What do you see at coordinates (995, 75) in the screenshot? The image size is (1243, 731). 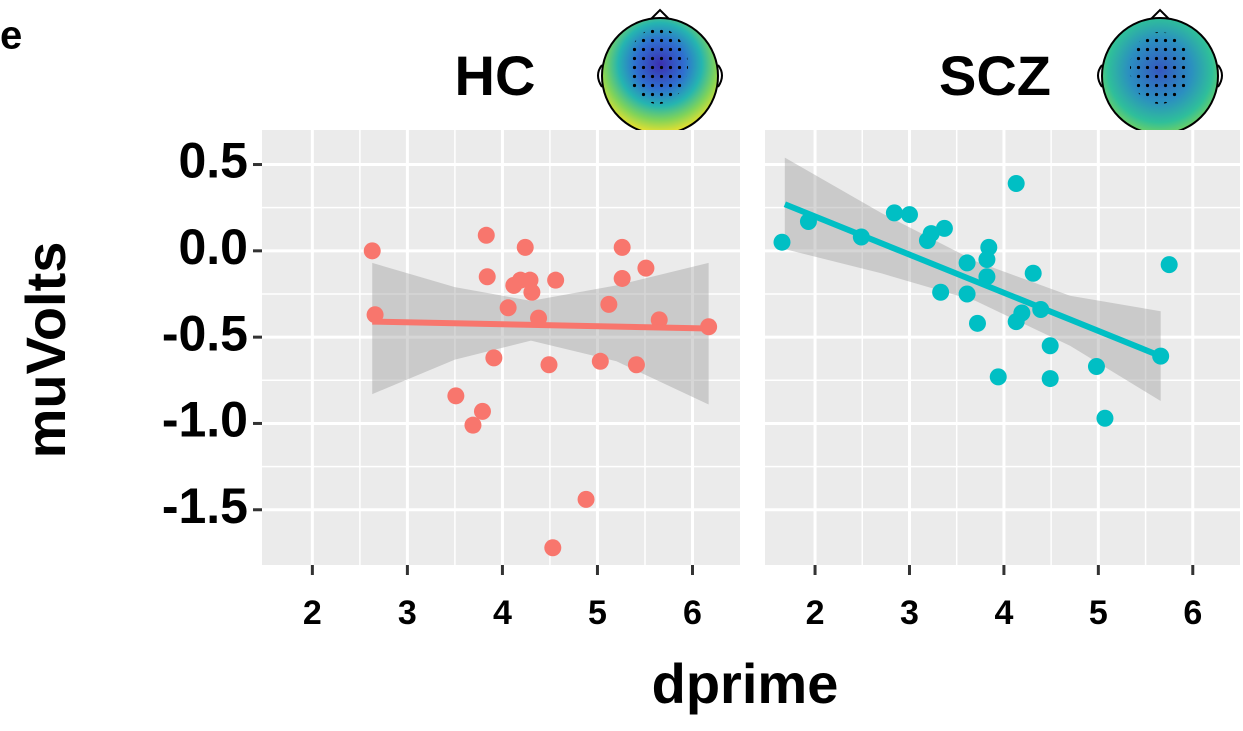 I see `panel-title: SCZ` at bounding box center [995, 75].